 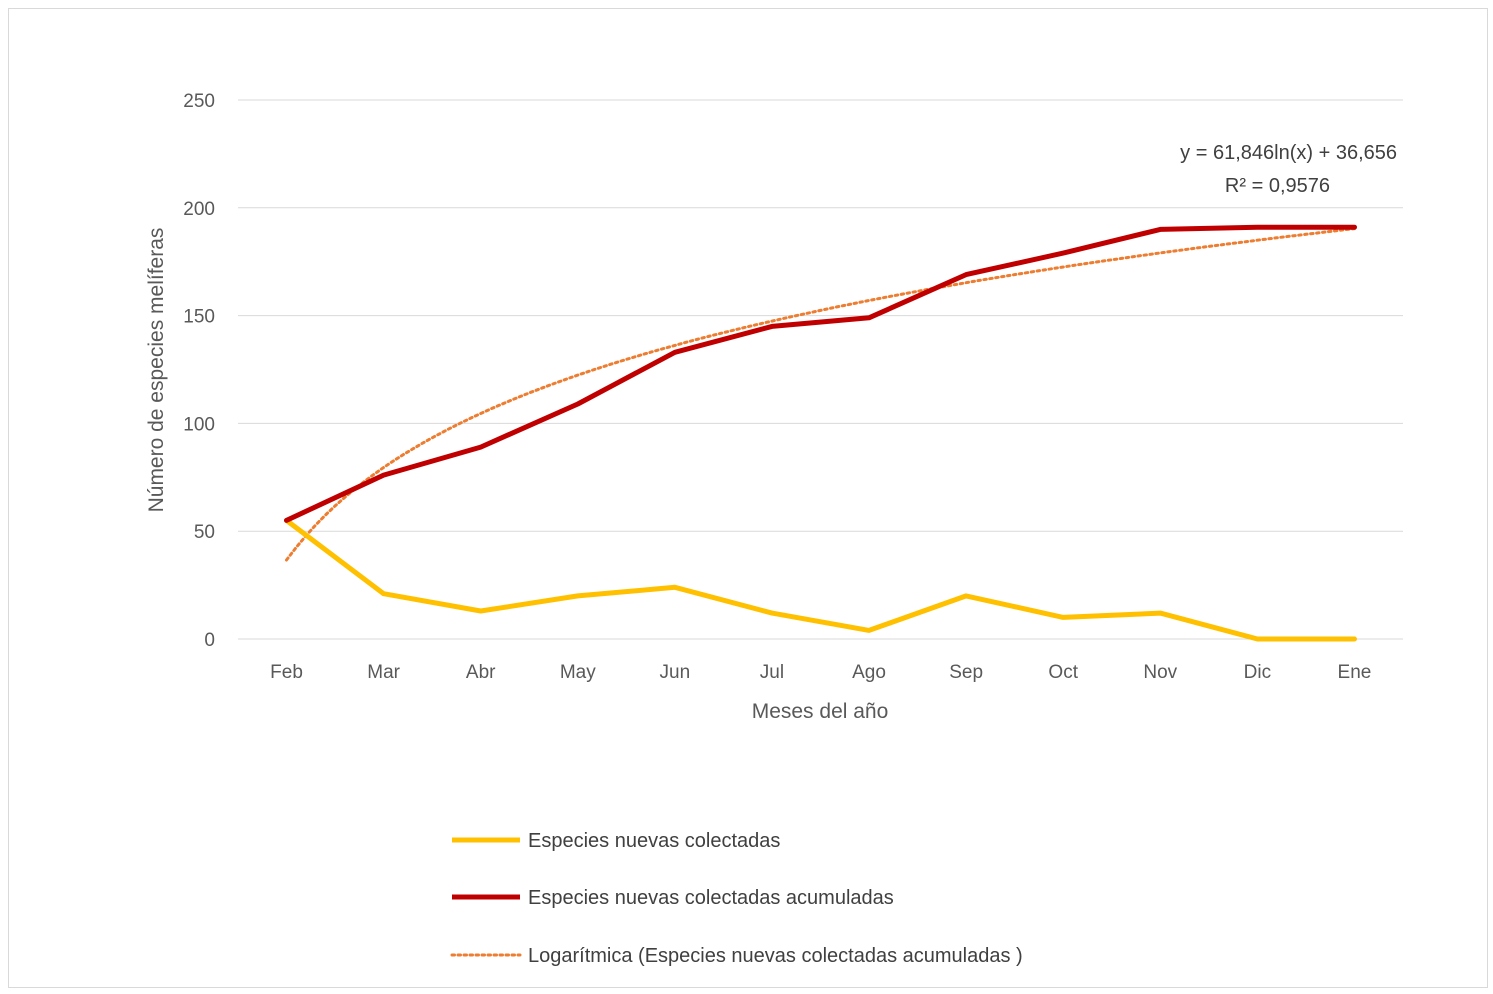 I want to click on y-tick-label: 100, so click(x=199, y=424).